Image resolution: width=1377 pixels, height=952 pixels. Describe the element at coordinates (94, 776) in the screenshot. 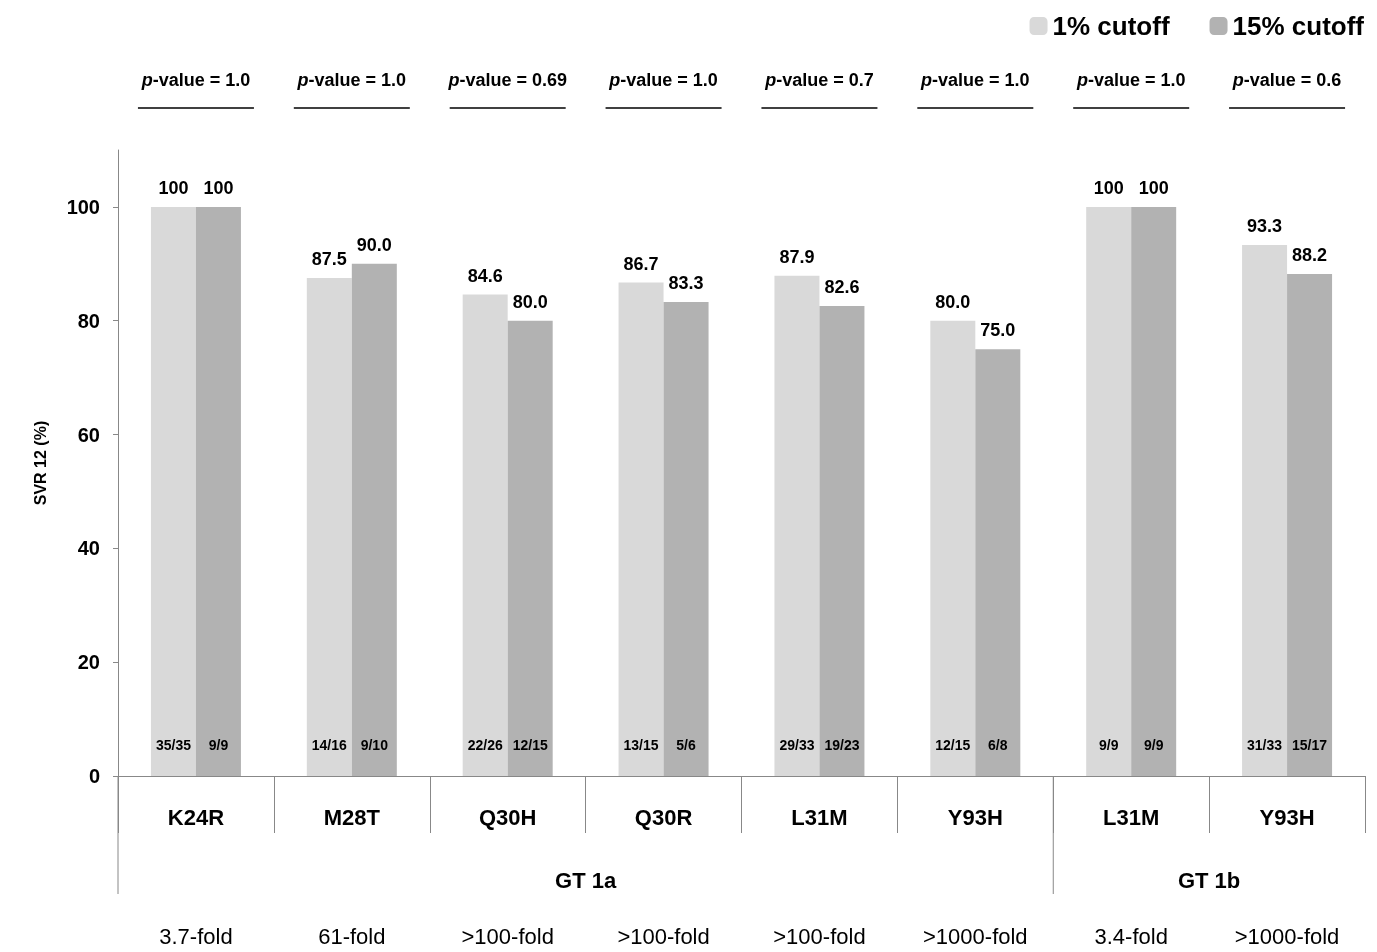

I see `y-tick-label: 0` at that location.